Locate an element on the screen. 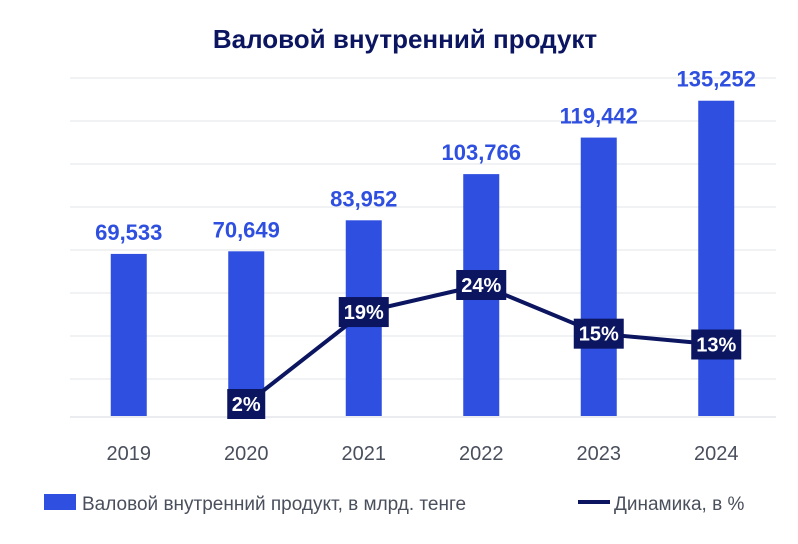  chart-title: Валовой внутренний продукт is located at coordinates (405, 39).